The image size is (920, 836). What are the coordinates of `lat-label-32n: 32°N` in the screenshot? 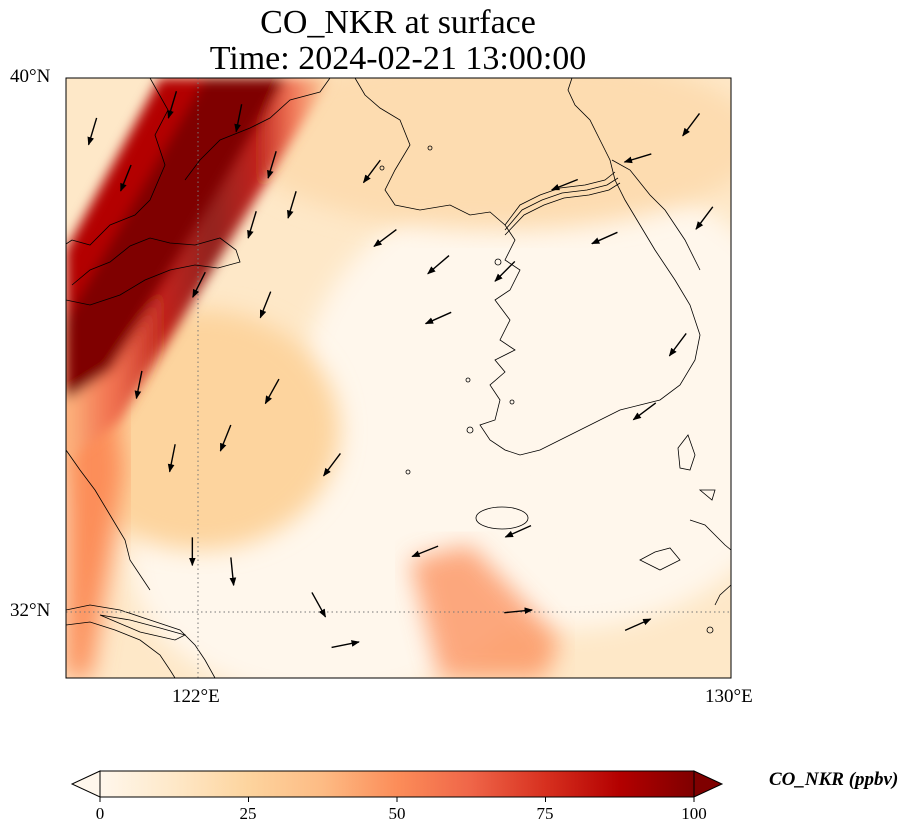 It's located at (30, 610).